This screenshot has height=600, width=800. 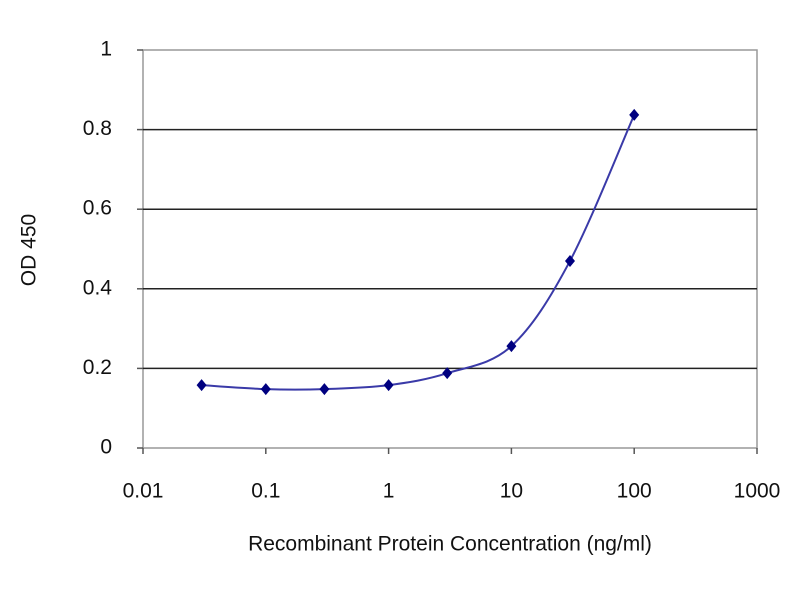 I want to click on x-tick-label: 100, so click(x=634, y=491).